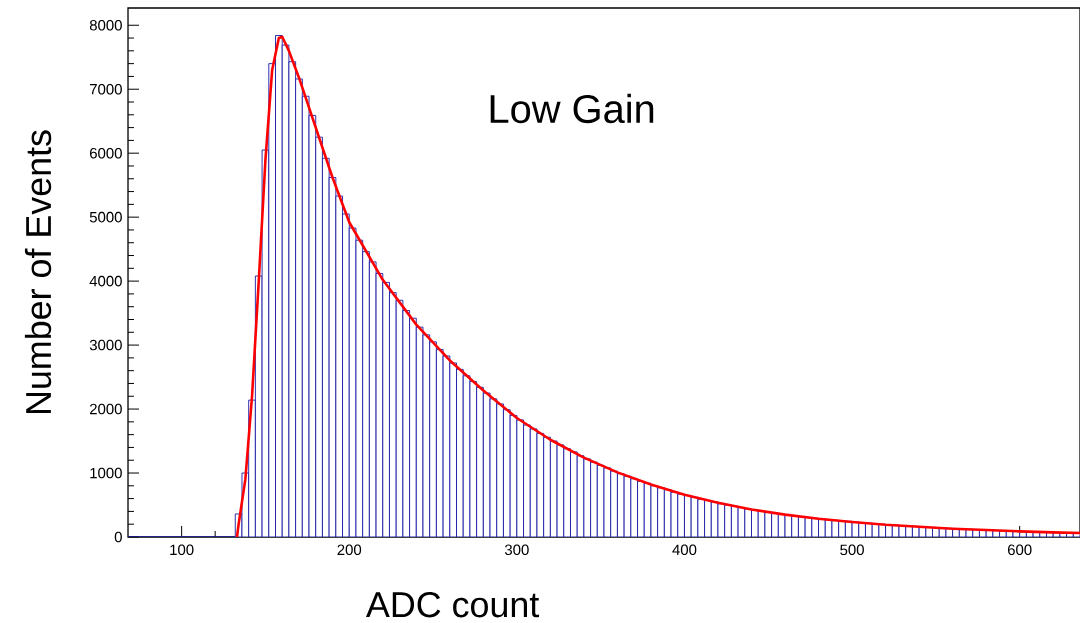 This screenshot has width=1080, height=623. I want to click on x-tick-label: 300, so click(516, 550).